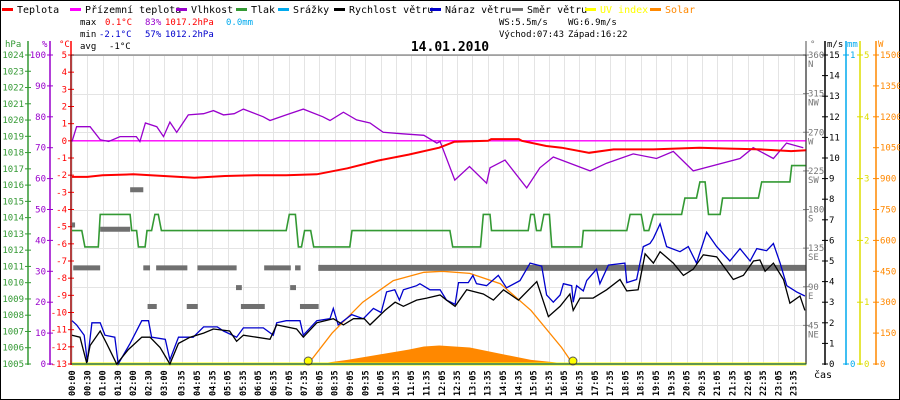  Describe the element at coordinates (64, 56) in the screenshot. I see `temperature-axis-tick-label: 5` at that location.